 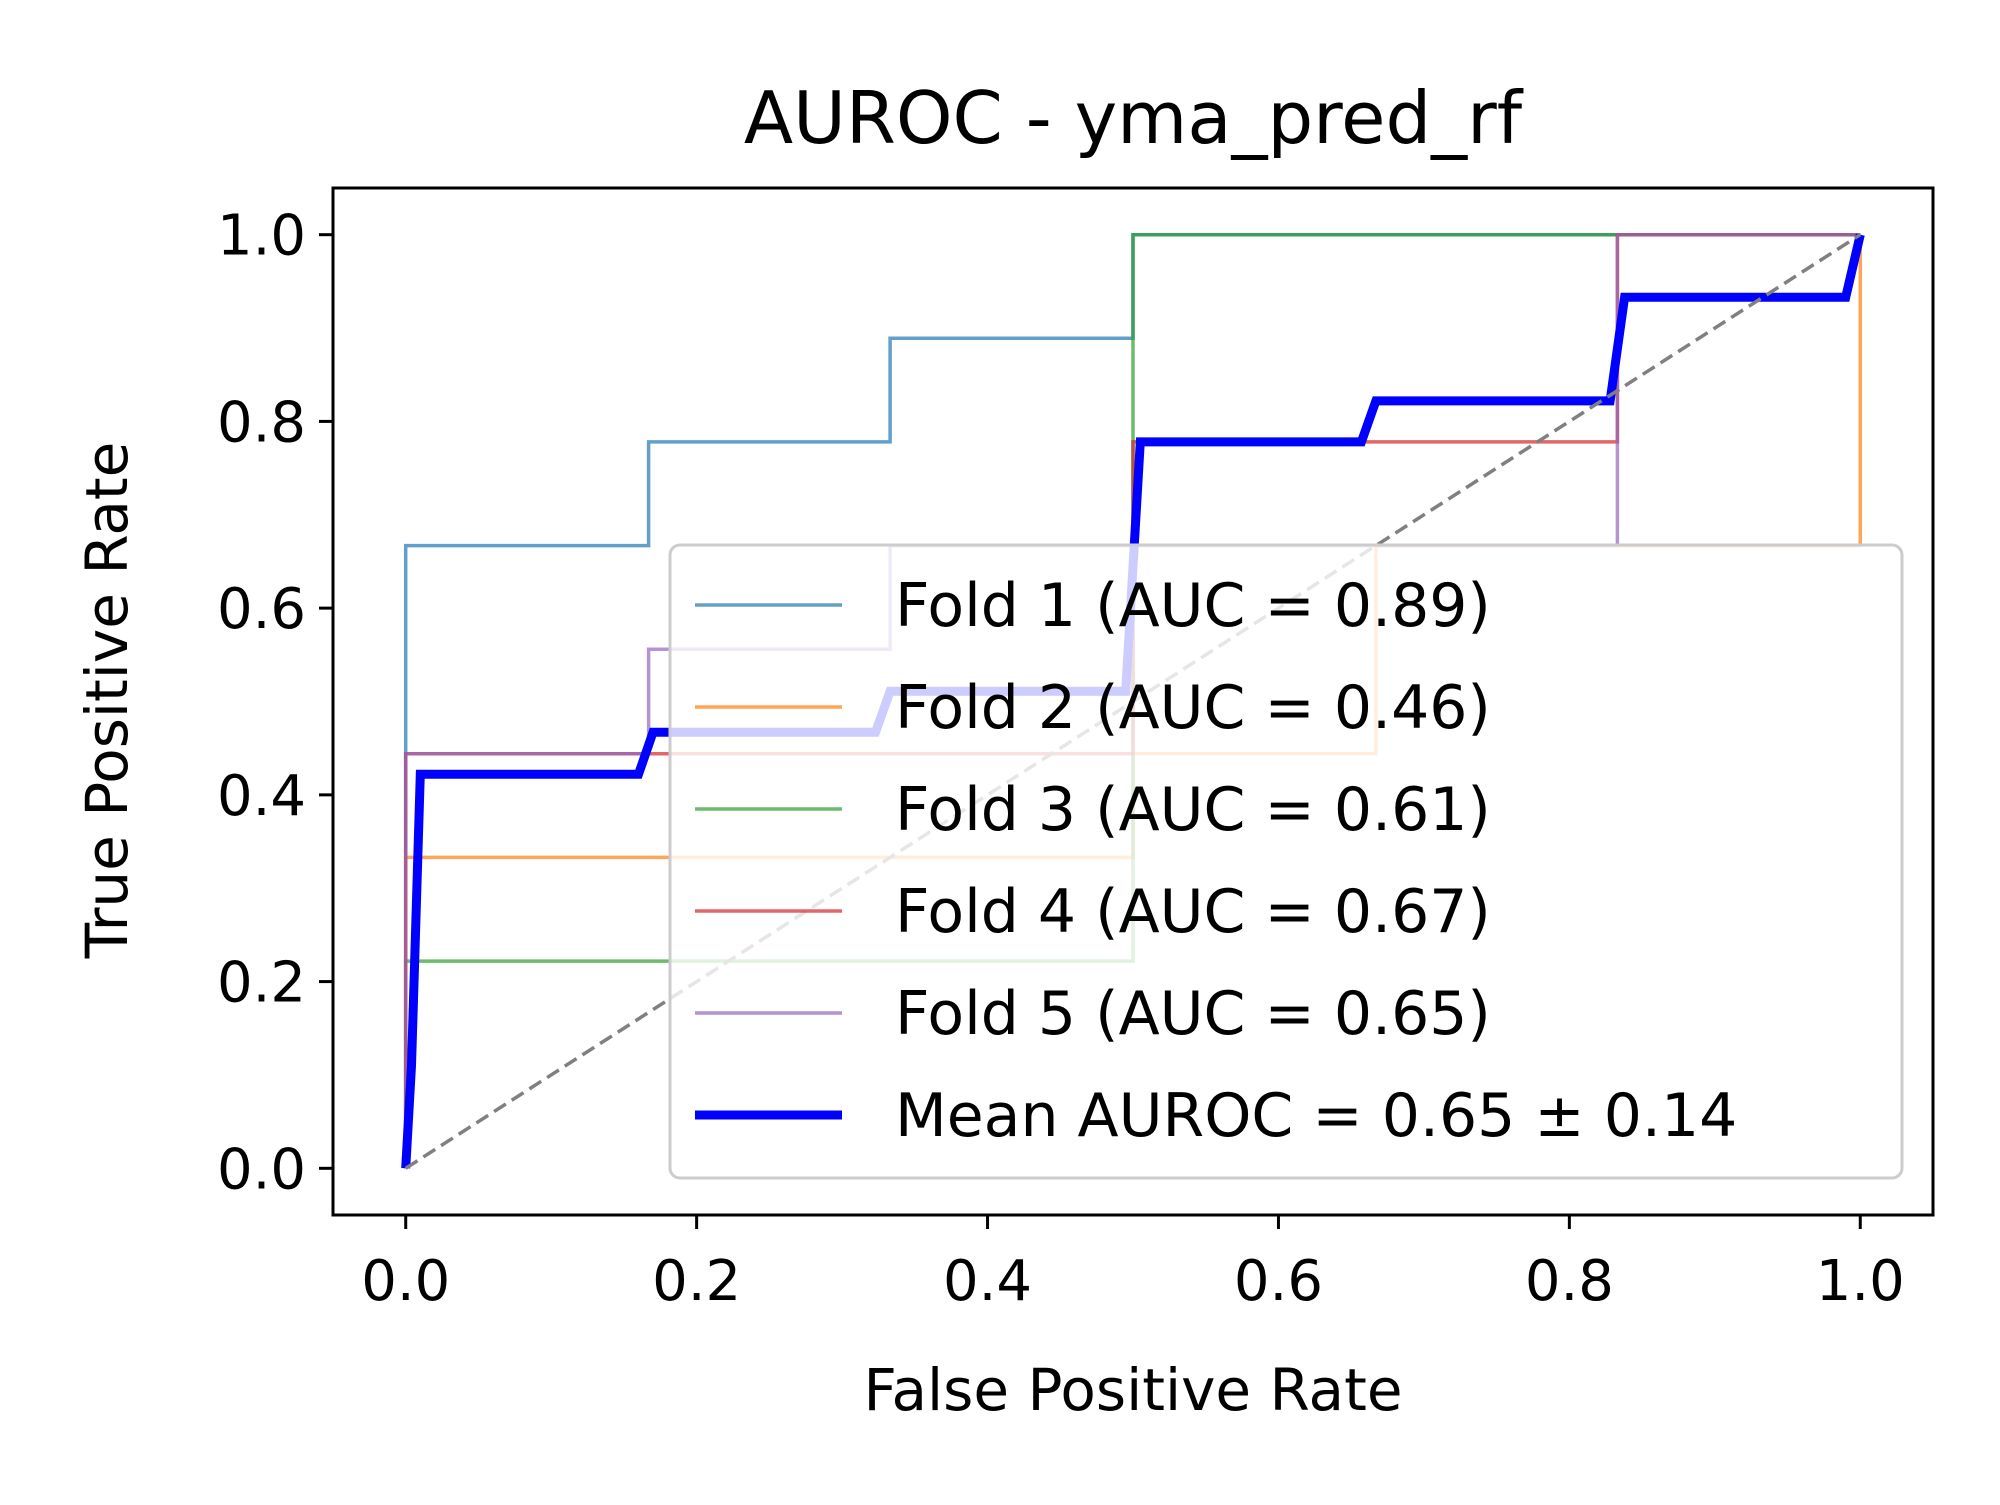 What do you see at coordinates (261, 1169) in the screenshot?
I see `y-tick-label: 0.0` at bounding box center [261, 1169].